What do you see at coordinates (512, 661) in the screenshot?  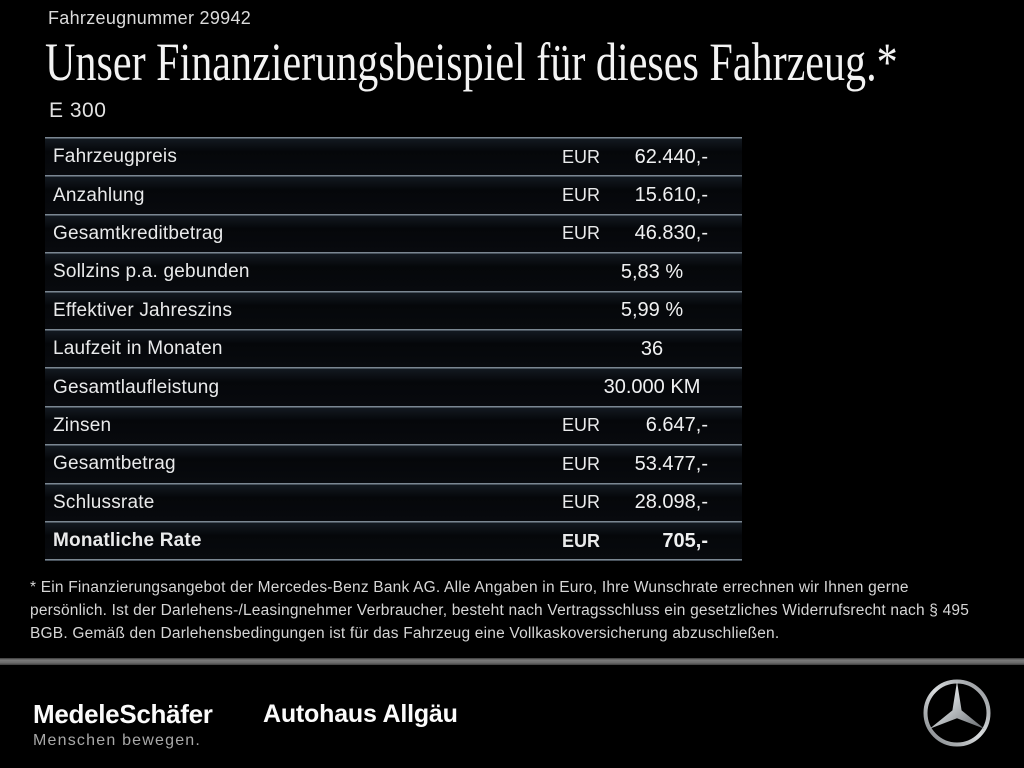 I see `footer-divider-bar` at bounding box center [512, 661].